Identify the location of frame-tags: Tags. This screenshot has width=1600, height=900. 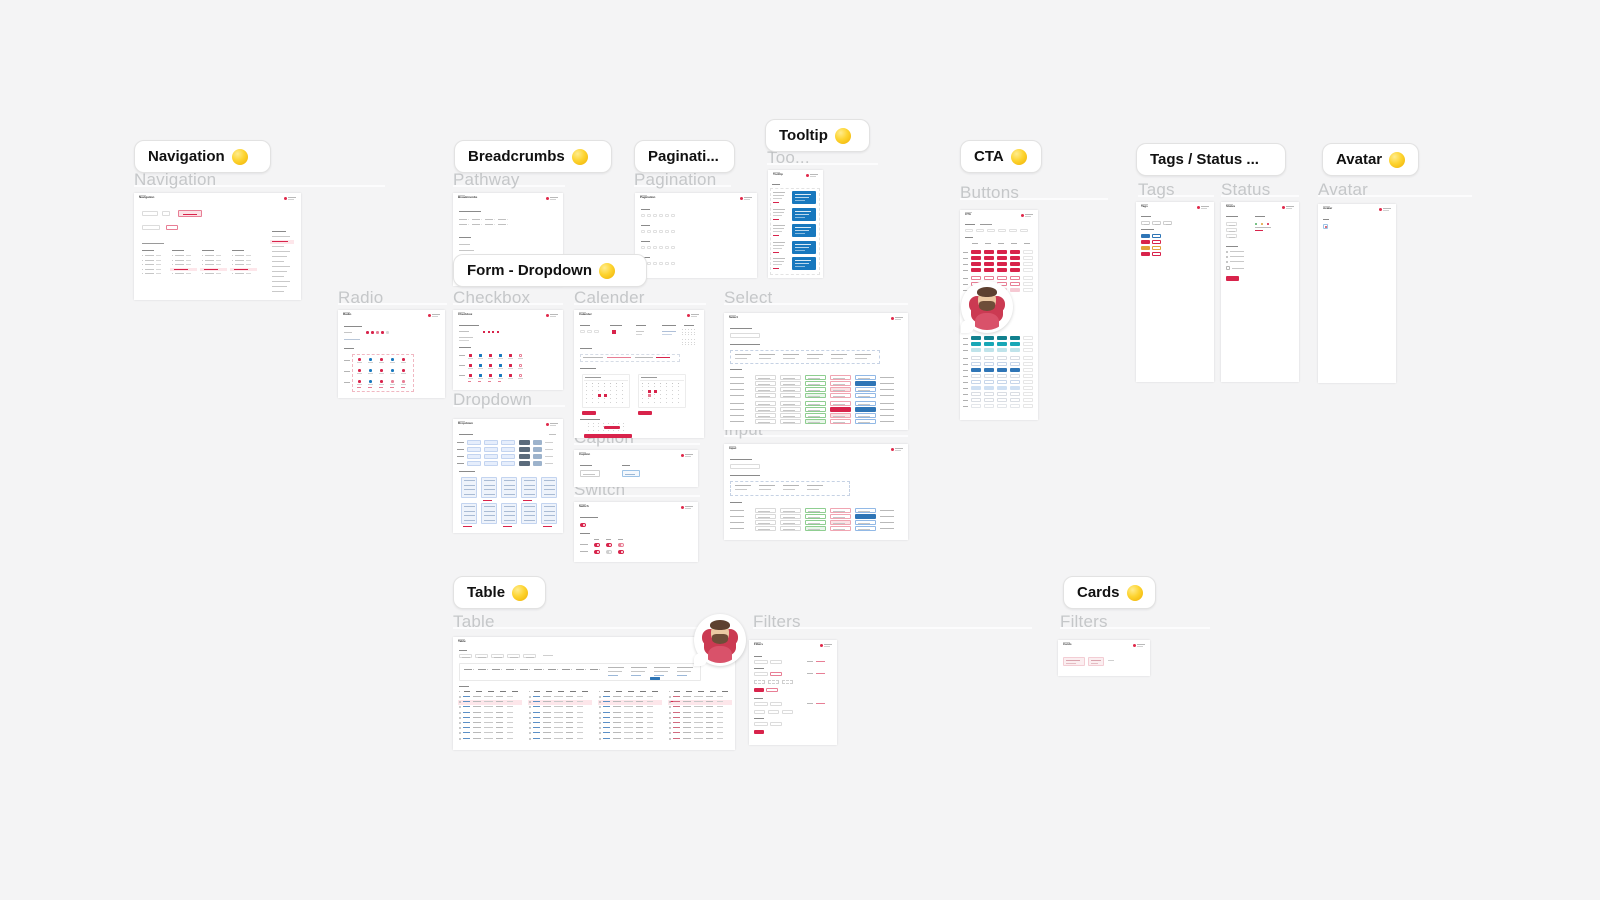
(1175, 292).